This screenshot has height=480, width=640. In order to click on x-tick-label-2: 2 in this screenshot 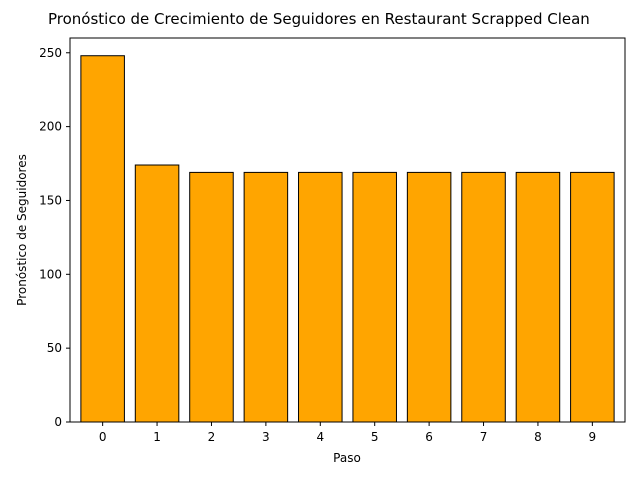, I will do `click(212, 437)`.